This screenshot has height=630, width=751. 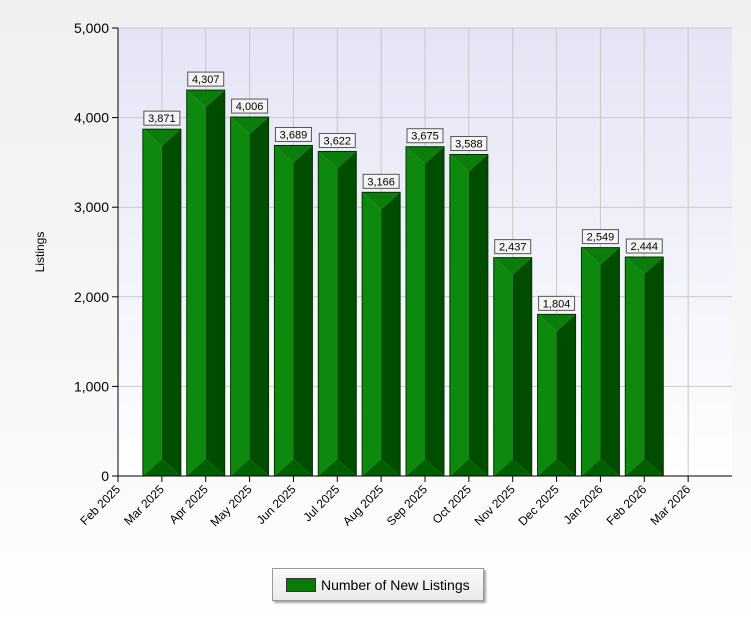 I want to click on data-label: 4,006, so click(x=250, y=107).